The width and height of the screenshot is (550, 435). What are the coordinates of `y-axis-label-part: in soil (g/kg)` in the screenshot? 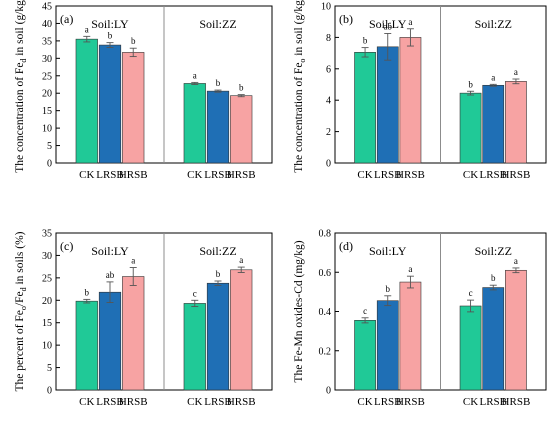 It's located at (299, 29).